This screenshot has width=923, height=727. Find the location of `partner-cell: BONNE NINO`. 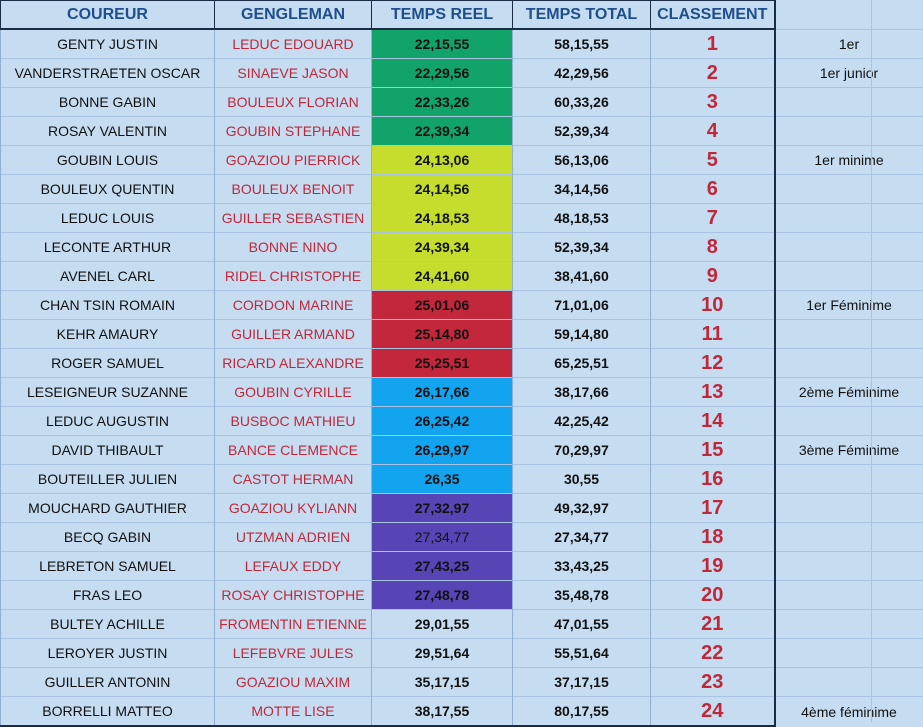

partner-cell: BONNE NINO is located at coordinates (293, 247).